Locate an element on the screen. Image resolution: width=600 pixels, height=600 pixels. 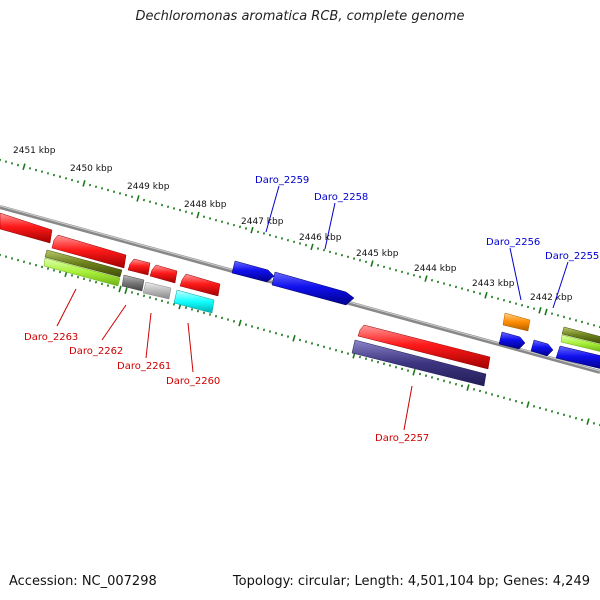
gene-label-forward: Daro_2258 is located at coordinates (341, 197).